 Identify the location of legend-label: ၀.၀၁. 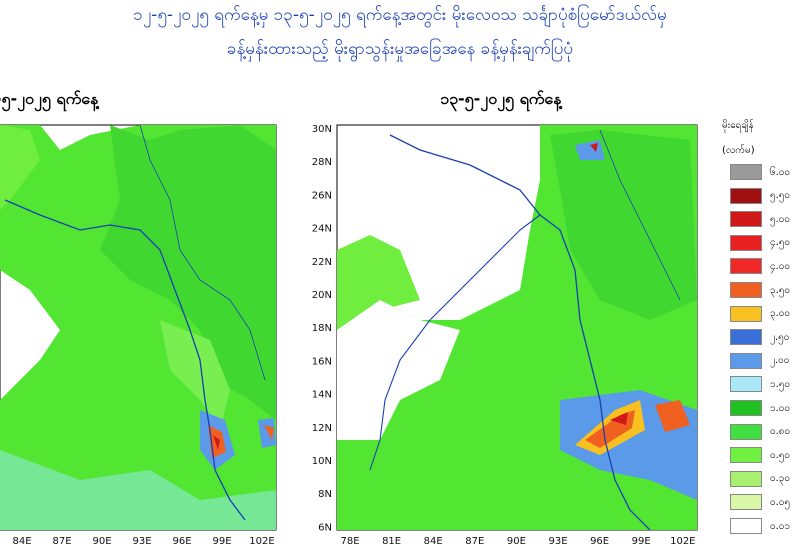
(780, 526).